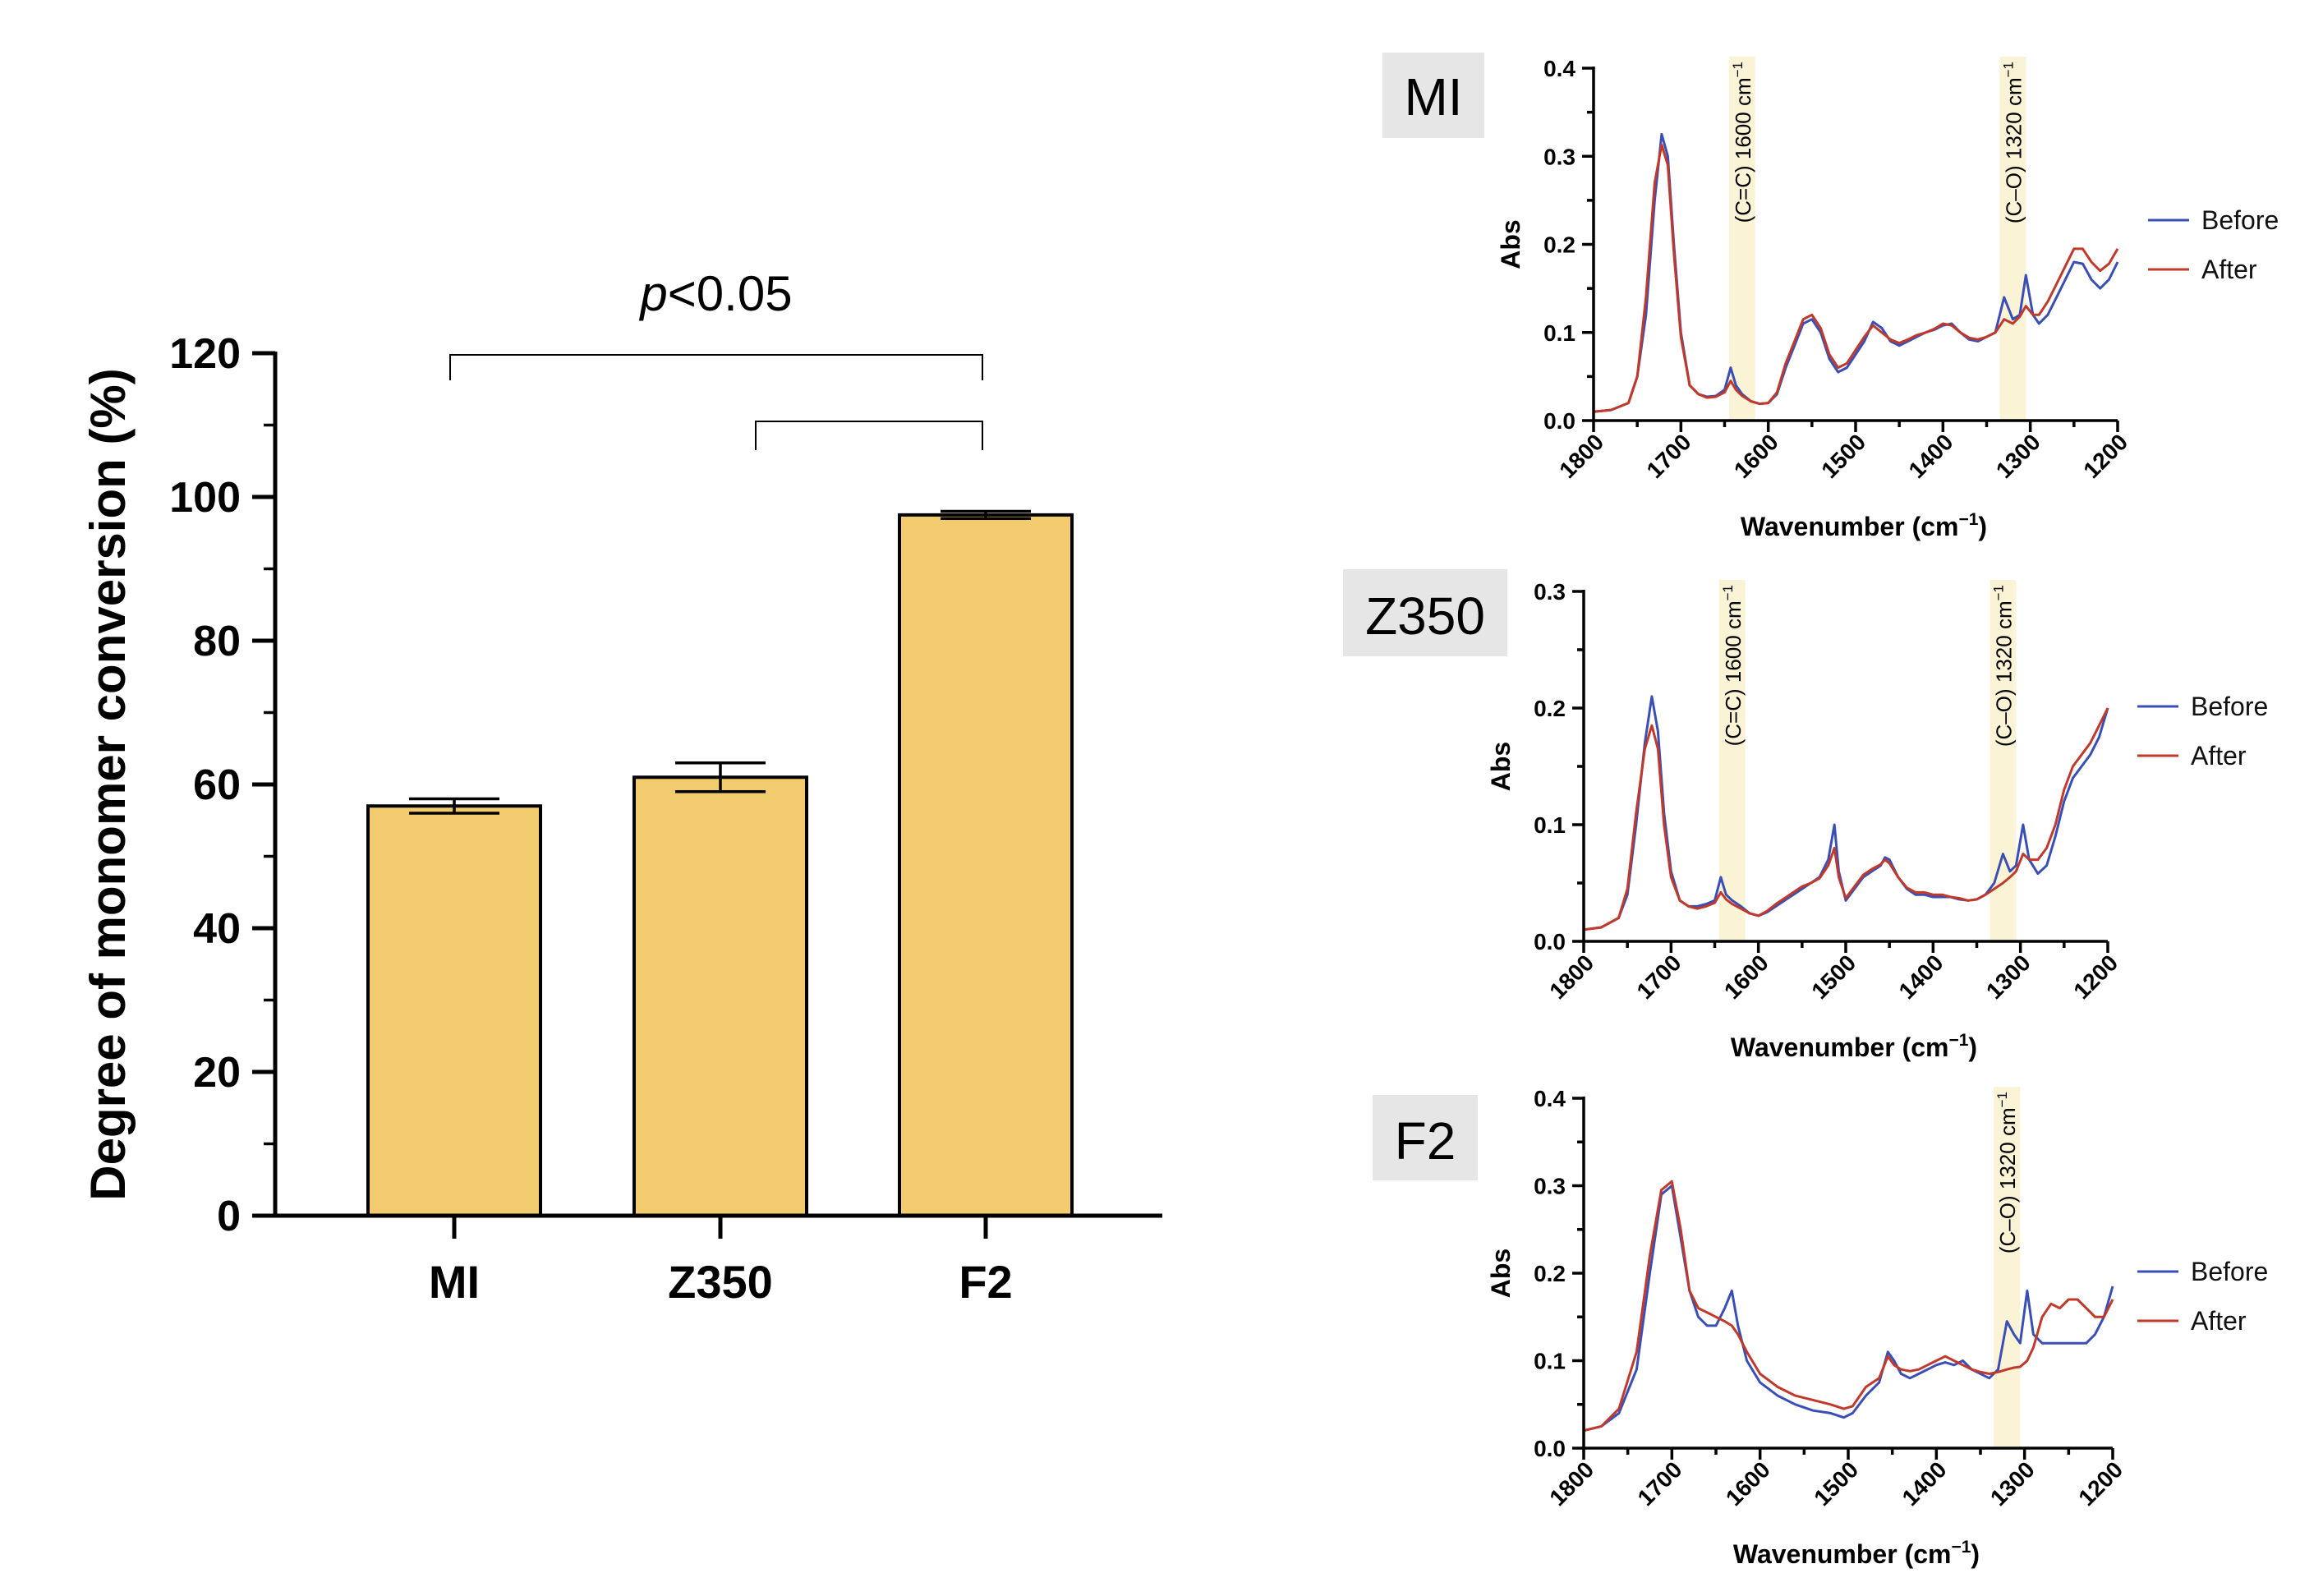 The image size is (2323, 1596). What do you see at coordinates (229, 1216) in the screenshot?
I see `bar-y-tick-label: 0` at bounding box center [229, 1216].